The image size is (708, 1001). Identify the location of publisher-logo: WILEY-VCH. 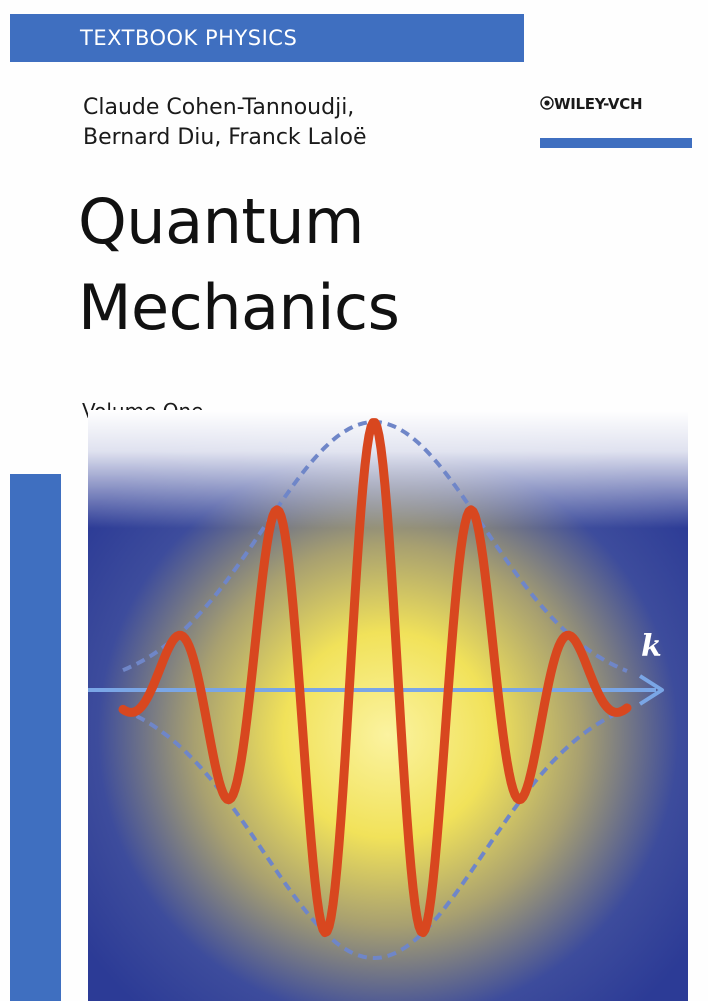
(591, 104).